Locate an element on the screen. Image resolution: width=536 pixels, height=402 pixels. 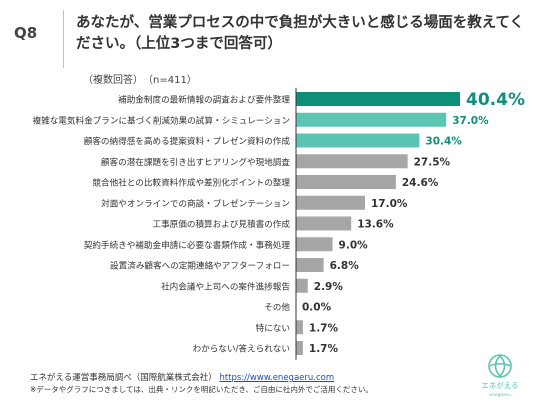
value-label: 27.5% is located at coordinates (432, 162).